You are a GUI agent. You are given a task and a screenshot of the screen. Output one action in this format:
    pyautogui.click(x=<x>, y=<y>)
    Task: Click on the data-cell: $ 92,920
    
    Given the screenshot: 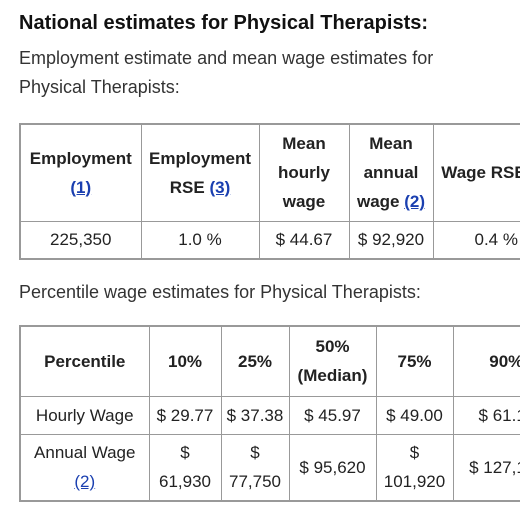 What is the action you would take?
    pyautogui.click(x=391, y=240)
    